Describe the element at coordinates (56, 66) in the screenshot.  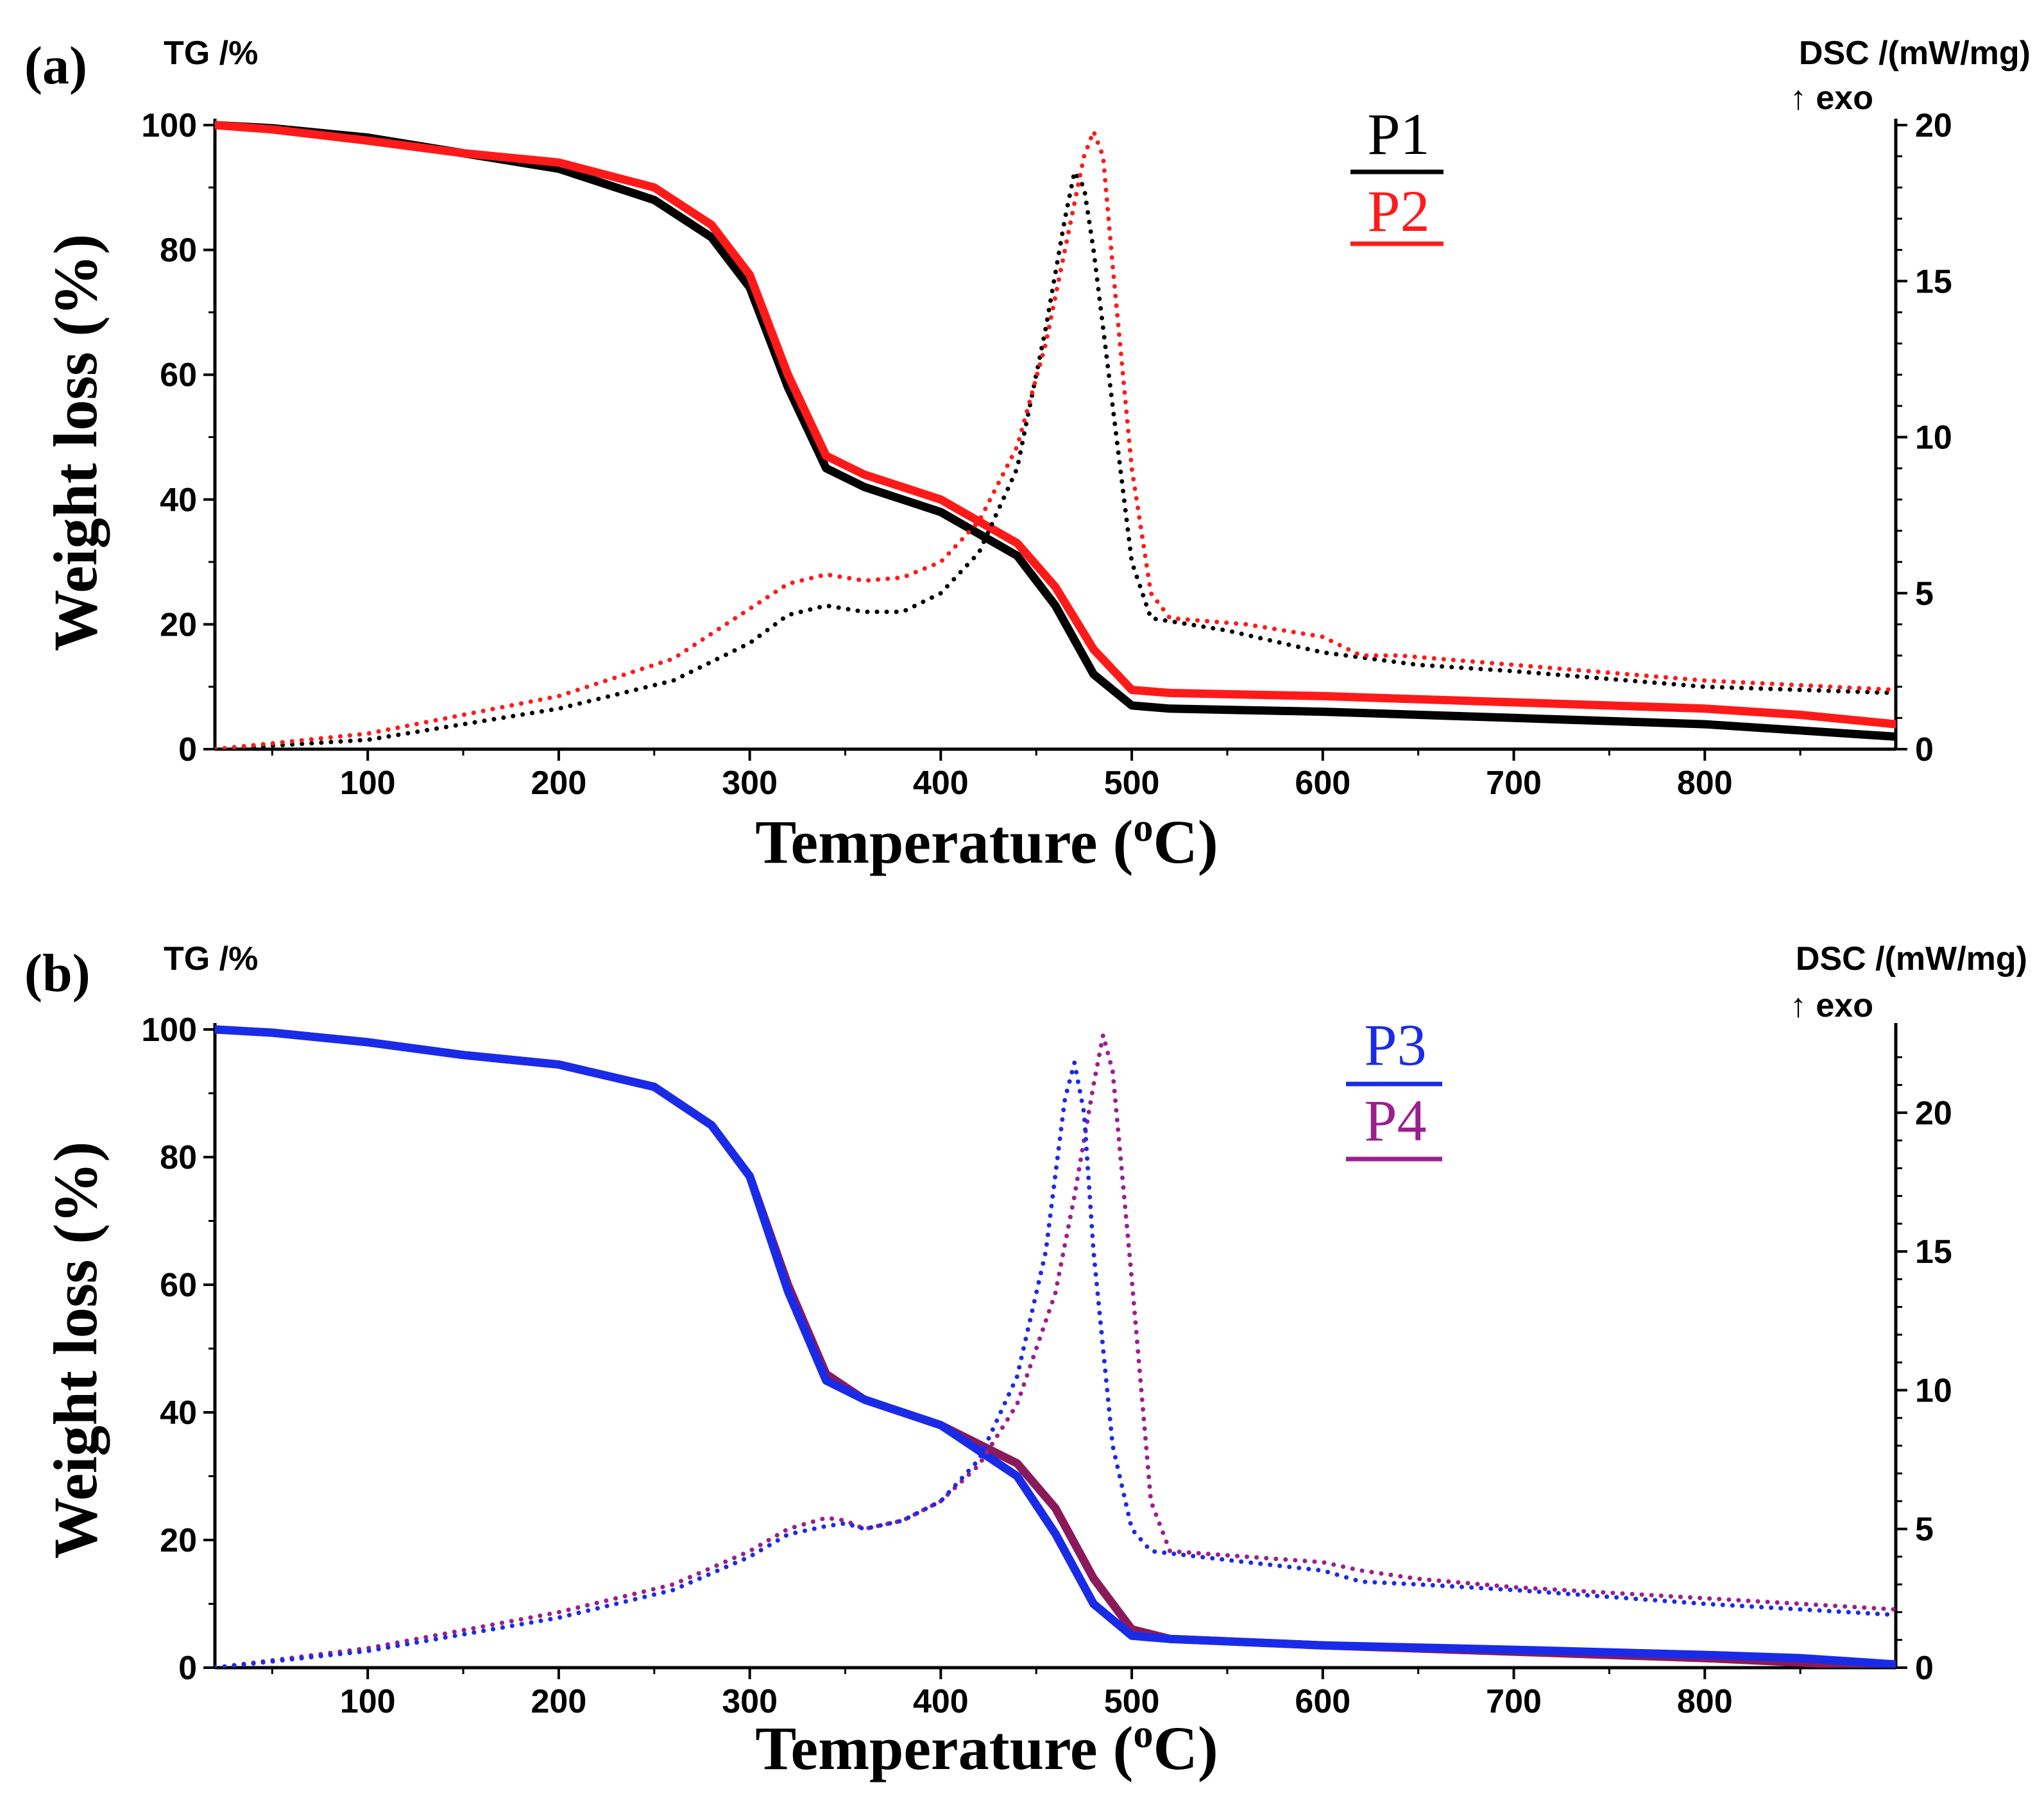
I see `panel-label: (a)` at that location.